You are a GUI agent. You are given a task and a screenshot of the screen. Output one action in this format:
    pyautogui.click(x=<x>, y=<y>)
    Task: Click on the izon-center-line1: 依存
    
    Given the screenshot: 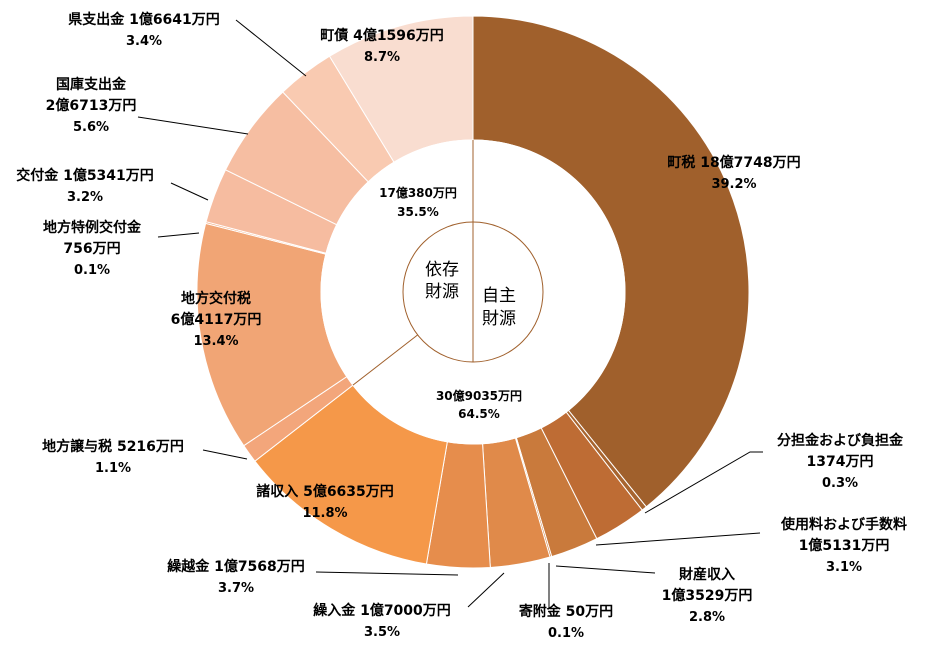 What is the action you would take?
    pyautogui.click(x=442, y=270)
    